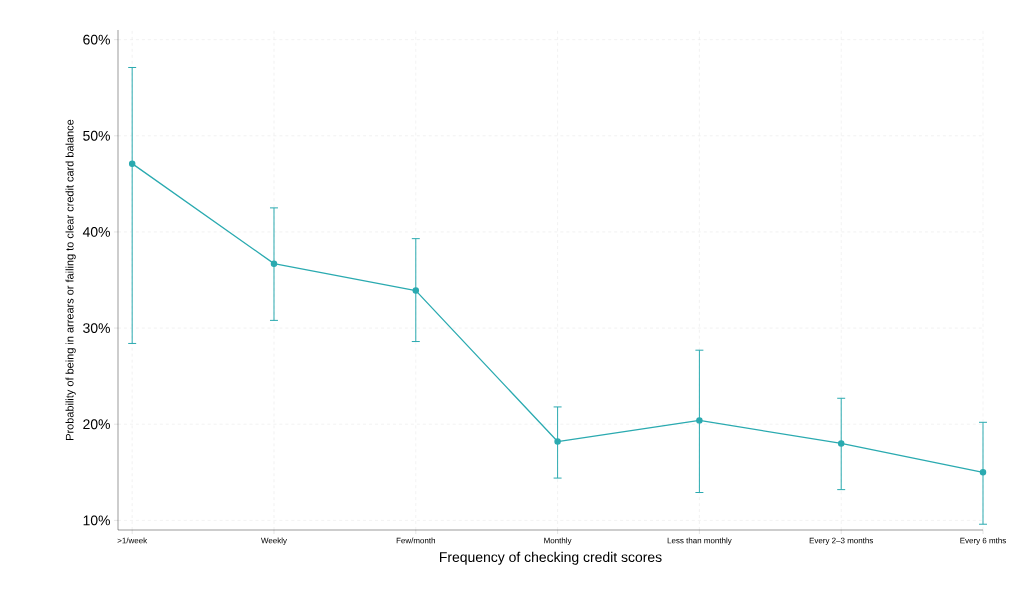 Image resolution: width=1025 pixels, height=595 pixels. What do you see at coordinates (96, 135) in the screenshot?
I see `y-tick-label: 50%` at bounding box center [96, 135].